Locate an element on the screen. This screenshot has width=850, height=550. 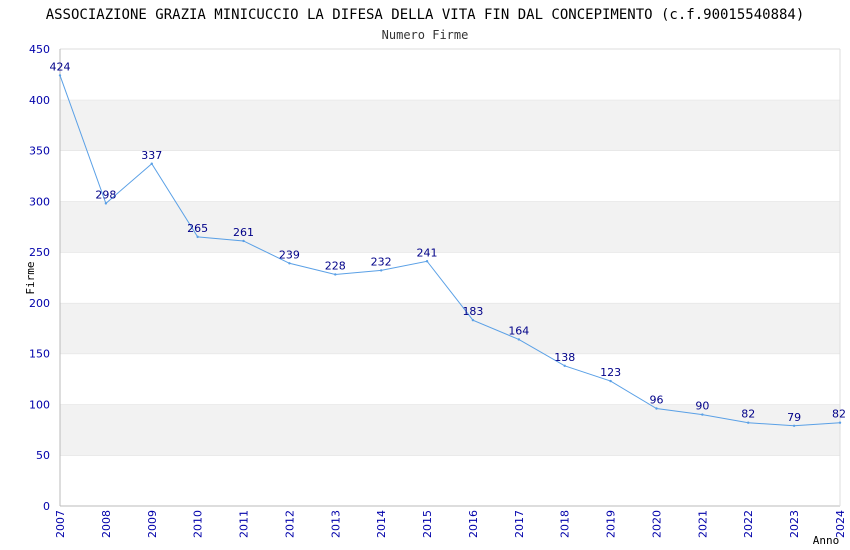
data-label: 239 is located at coordinates (289, 254).